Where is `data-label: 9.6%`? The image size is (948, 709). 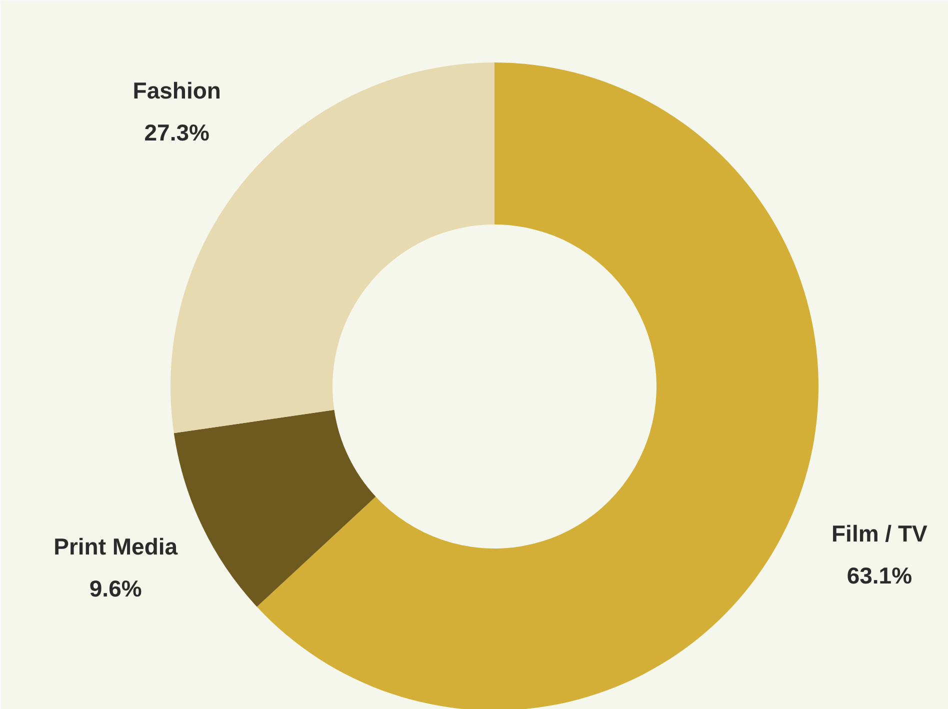
data-label: 9.6% is located at coordinates (115, 589).